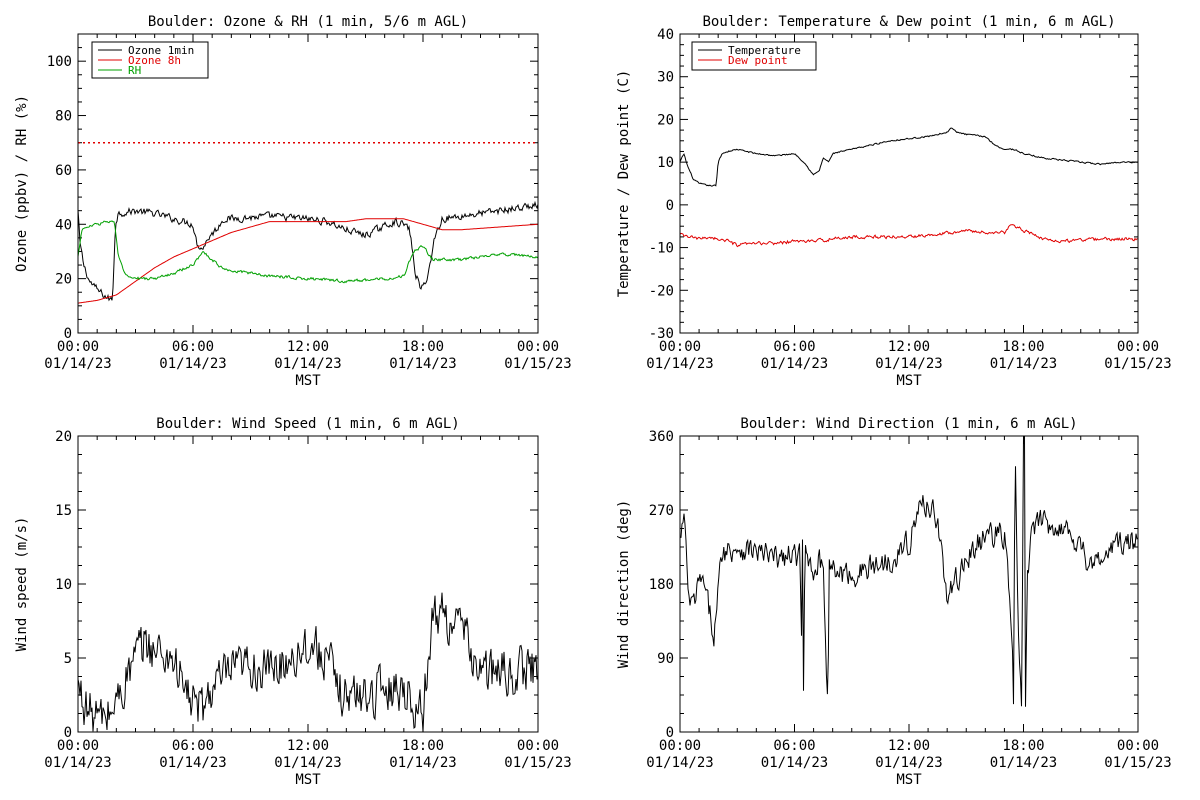 Image resolution: width=1200 pixels, height=800 pixels. What do you see at coordinates (68, 659) in the screenshot?
I see `y-tick-label: 5` at bounding box center [68, 659].